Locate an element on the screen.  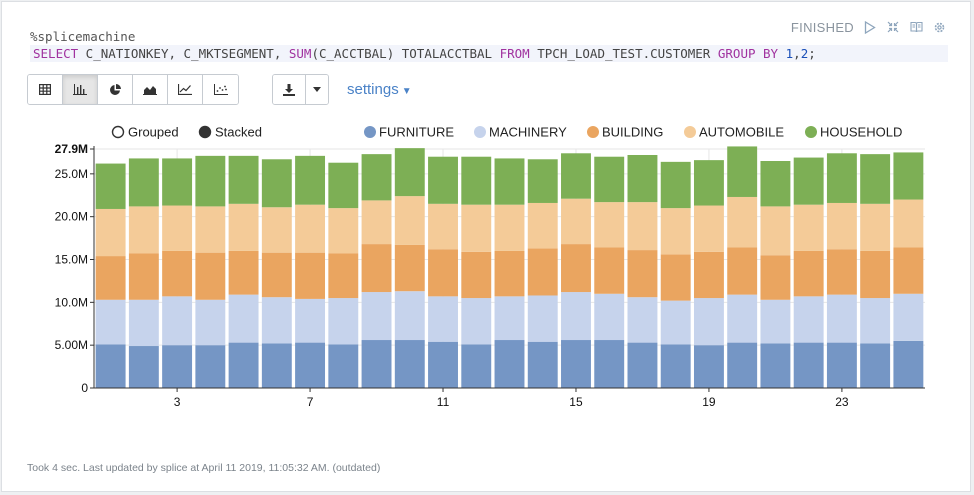
gear-icon is located at coordinates (939, 28).